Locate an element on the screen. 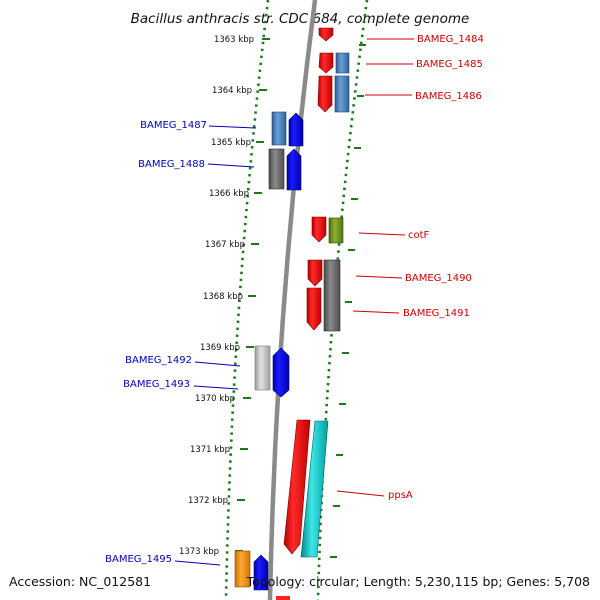 Image resolution: width=600 pixels, height=600 pixels. tick-label: 1364 kbp is located at coordinates (232, 91).